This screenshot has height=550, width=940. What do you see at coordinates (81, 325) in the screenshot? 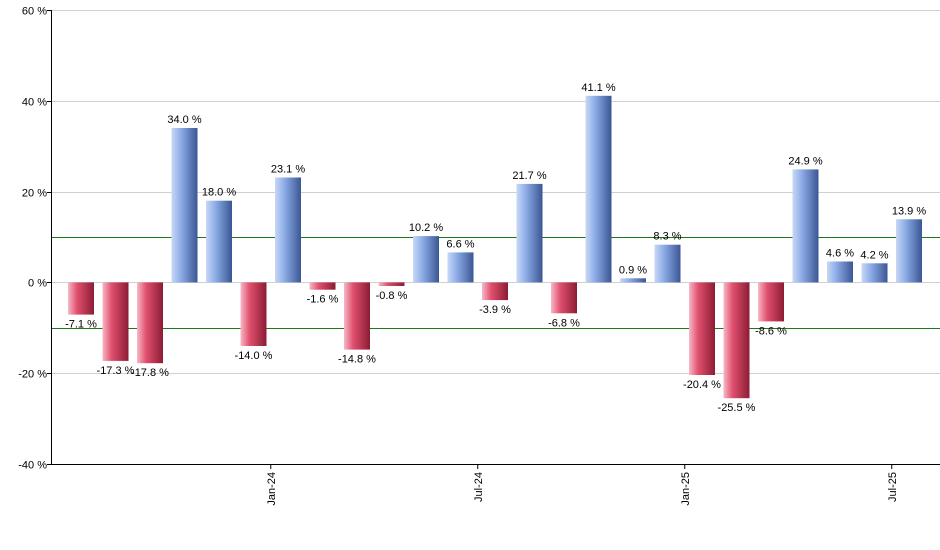
I see `data-label: -7.1 %` at bounding box center [81, 325].